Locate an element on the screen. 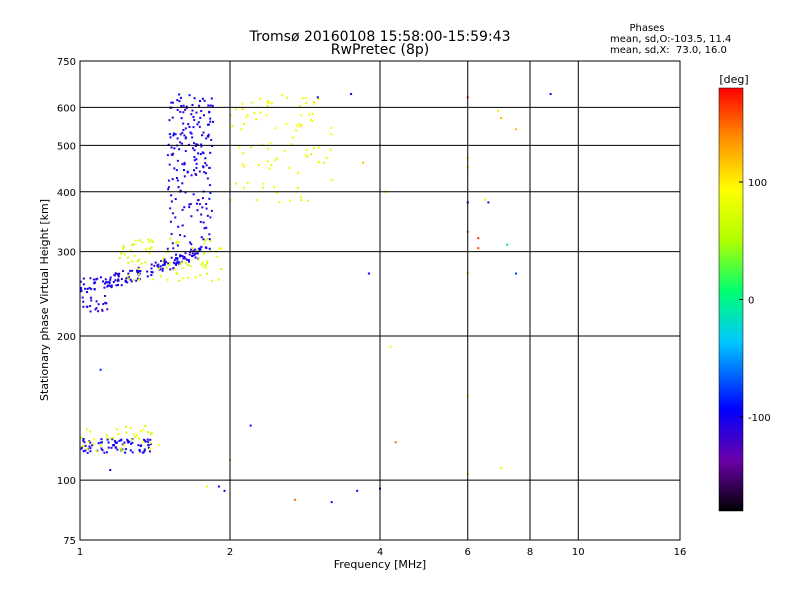  colorbar-tick-label: -100 is located at coordinates (759, 418).